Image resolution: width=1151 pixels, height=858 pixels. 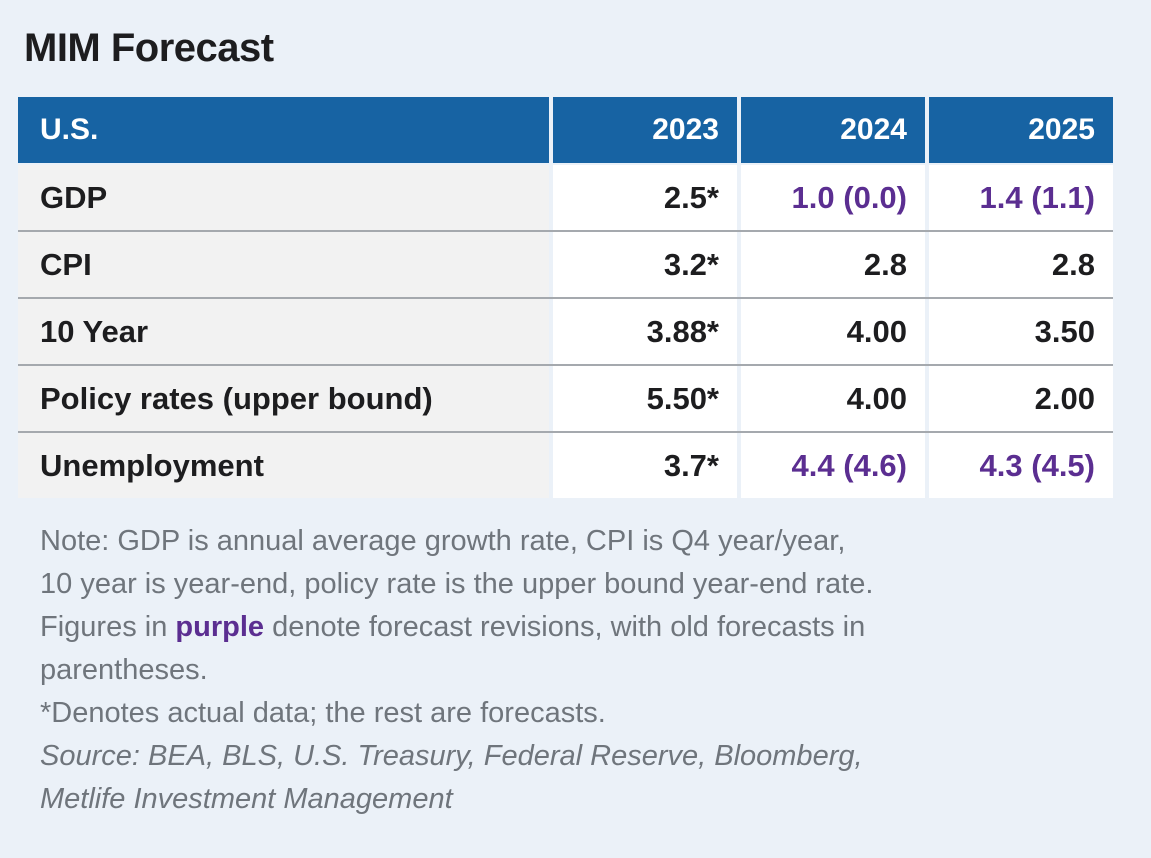 I want to click on row-label: Unemployment, so click(x=283, y=465).